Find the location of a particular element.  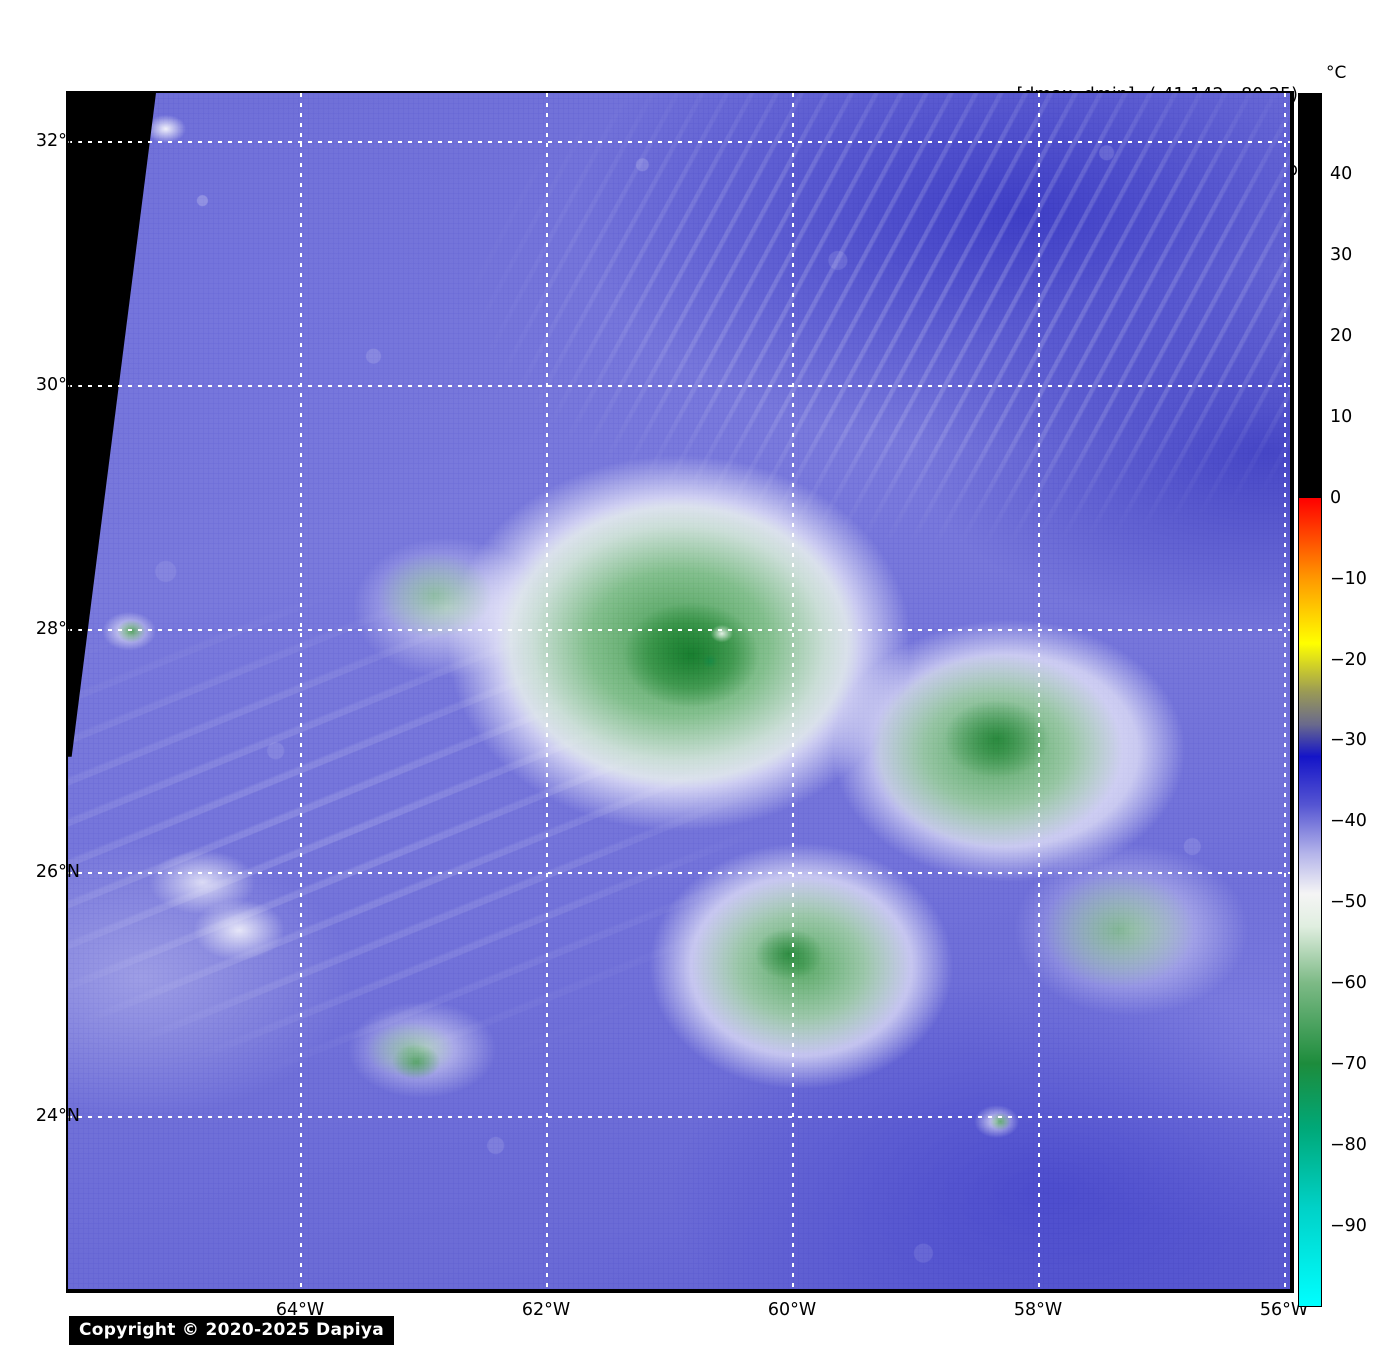

colorbar-gradient is located at coordinates (1310, 700).